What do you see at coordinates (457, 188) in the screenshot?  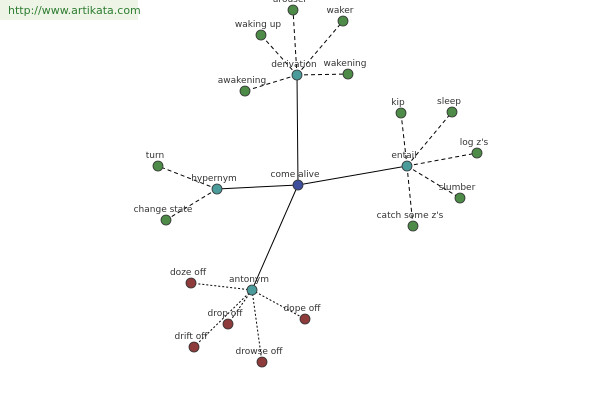 I see `leaf-node-label: slumber` at bounding box center [457, 188].